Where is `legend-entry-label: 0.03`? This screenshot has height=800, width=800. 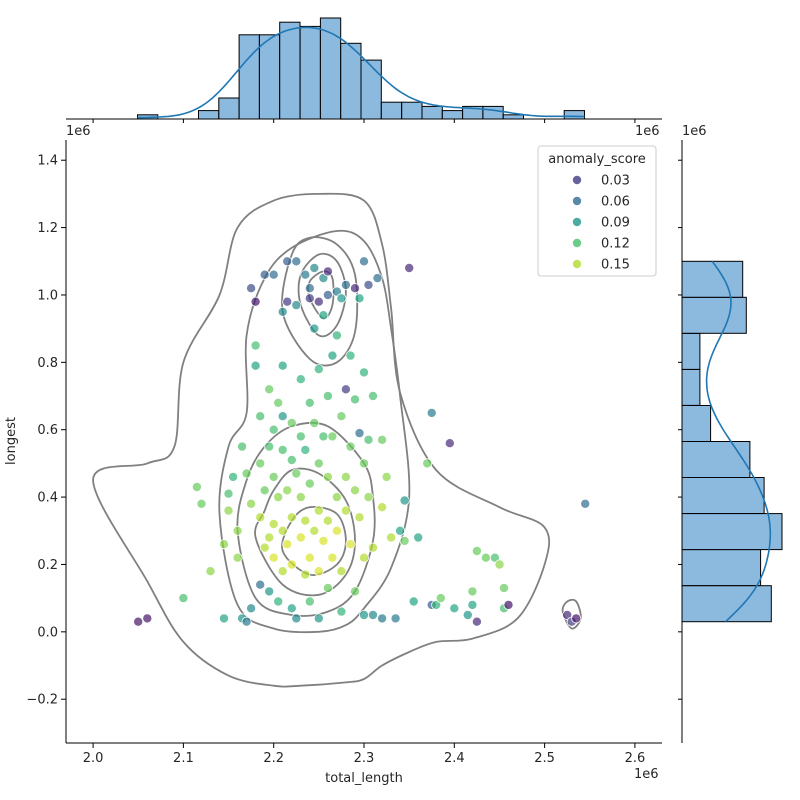
legend-entry-label: 0.03 is located at coordinates (615, 181).